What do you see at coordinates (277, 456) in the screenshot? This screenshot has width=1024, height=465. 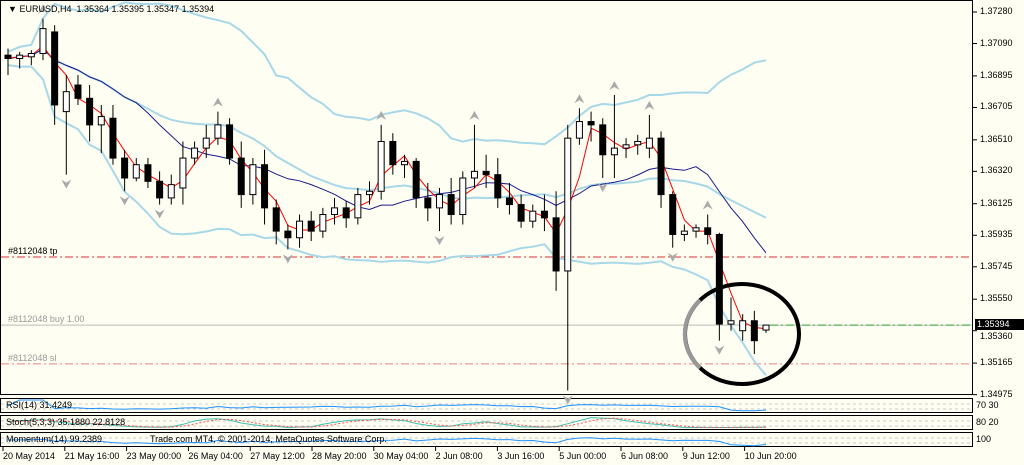 I see `time-tick-label: 27 May 12:00` at bounding box center [277, 456].